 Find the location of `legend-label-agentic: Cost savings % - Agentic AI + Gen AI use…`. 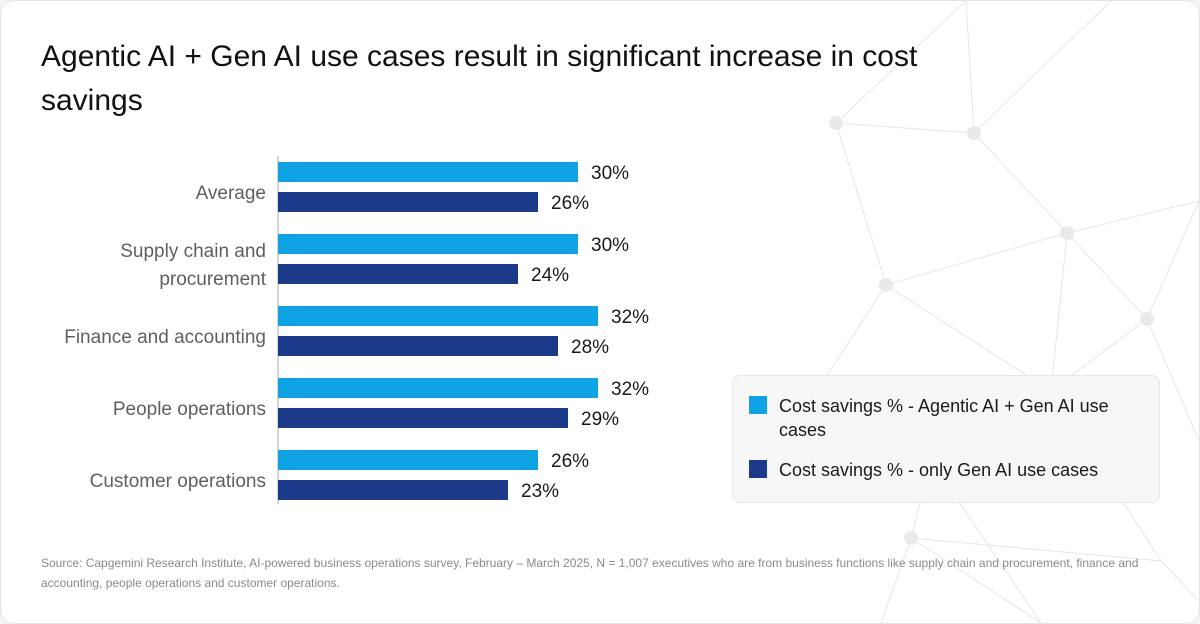

legend-label-agentic: Cost savings % - Agentic AI + Gen AI use… is located at coordinates (944, 418).